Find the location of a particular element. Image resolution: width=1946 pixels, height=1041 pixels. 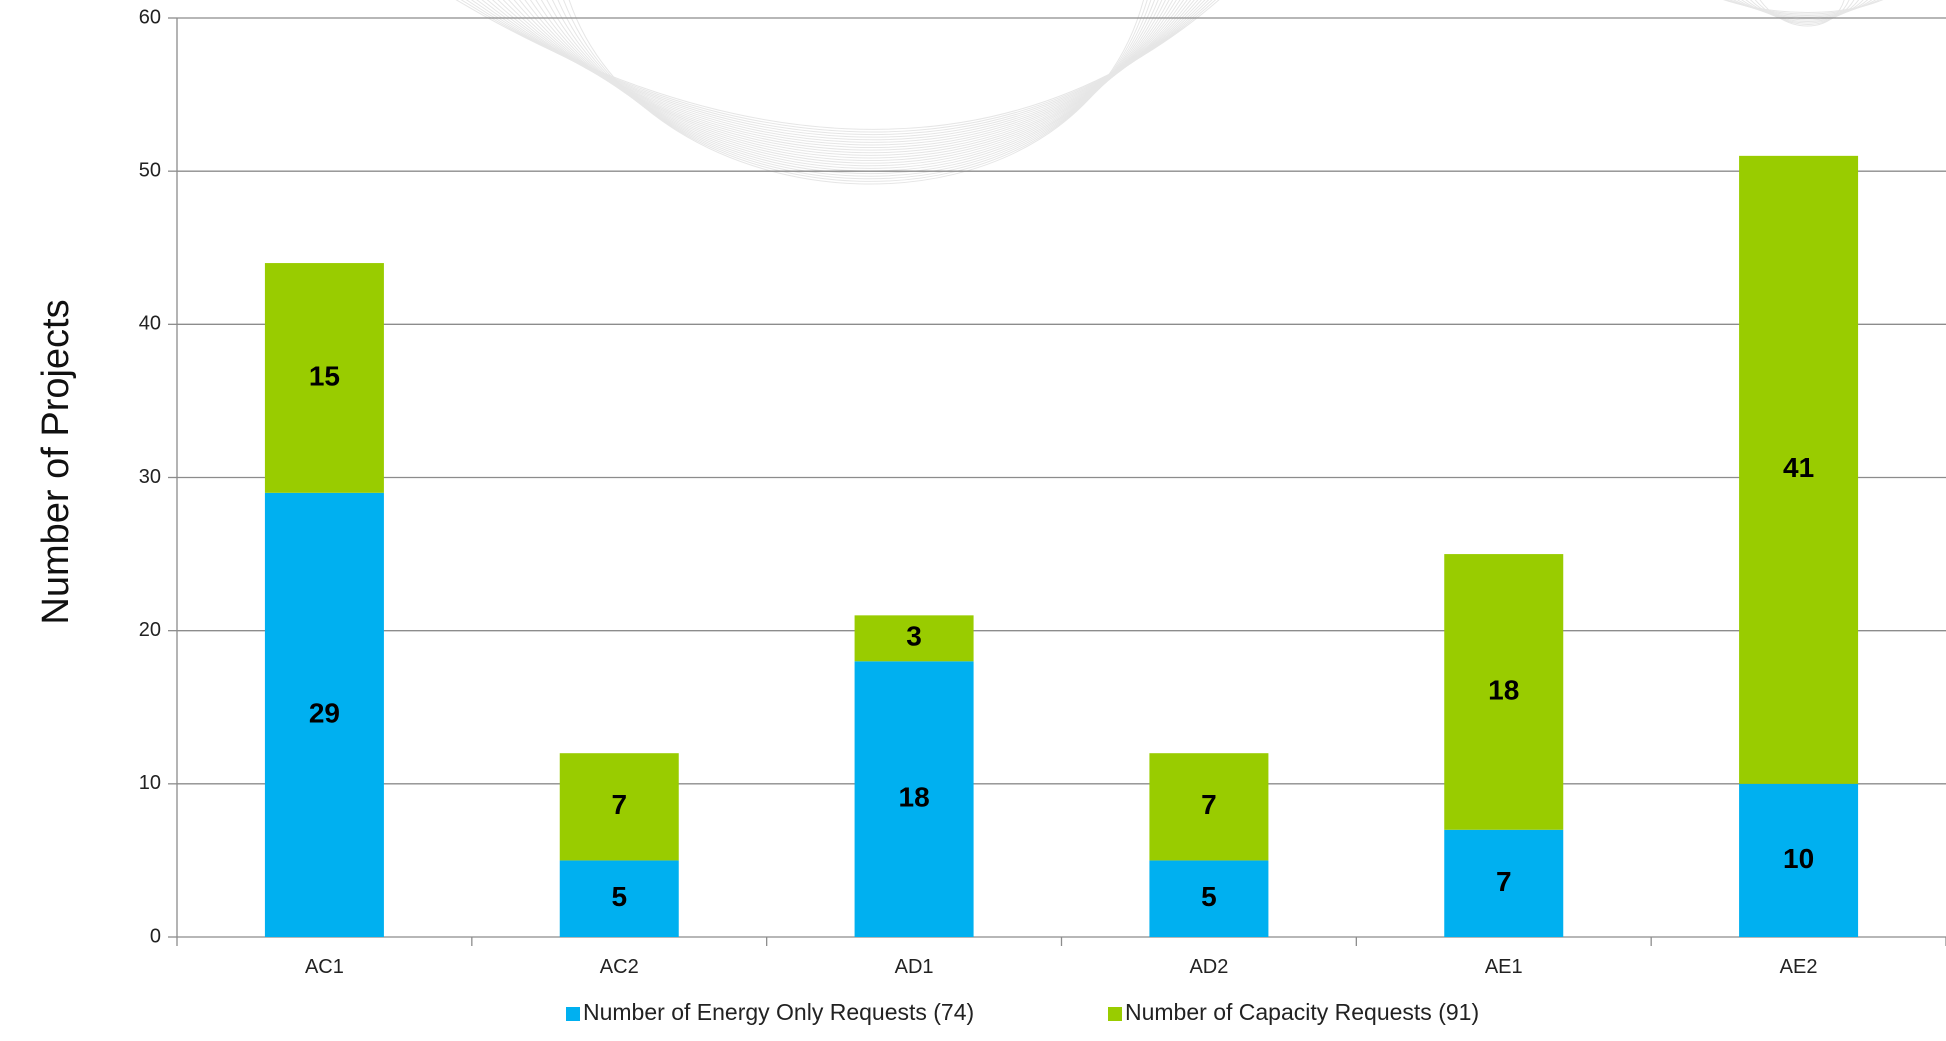

legend-entry: Number of Capacity Requests (91) is located at coordinates (1302, 1012).